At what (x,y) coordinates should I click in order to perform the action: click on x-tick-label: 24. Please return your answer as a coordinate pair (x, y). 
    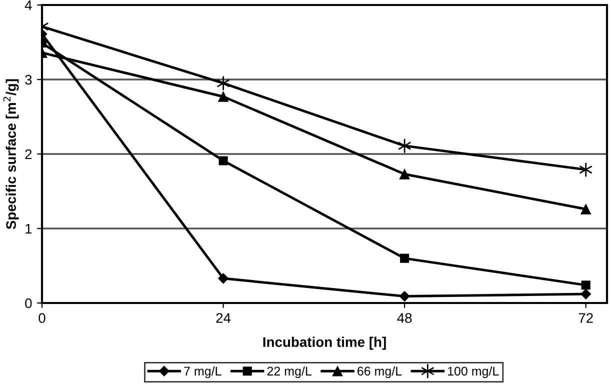
    Looking at the image, I should click on (223, 318).